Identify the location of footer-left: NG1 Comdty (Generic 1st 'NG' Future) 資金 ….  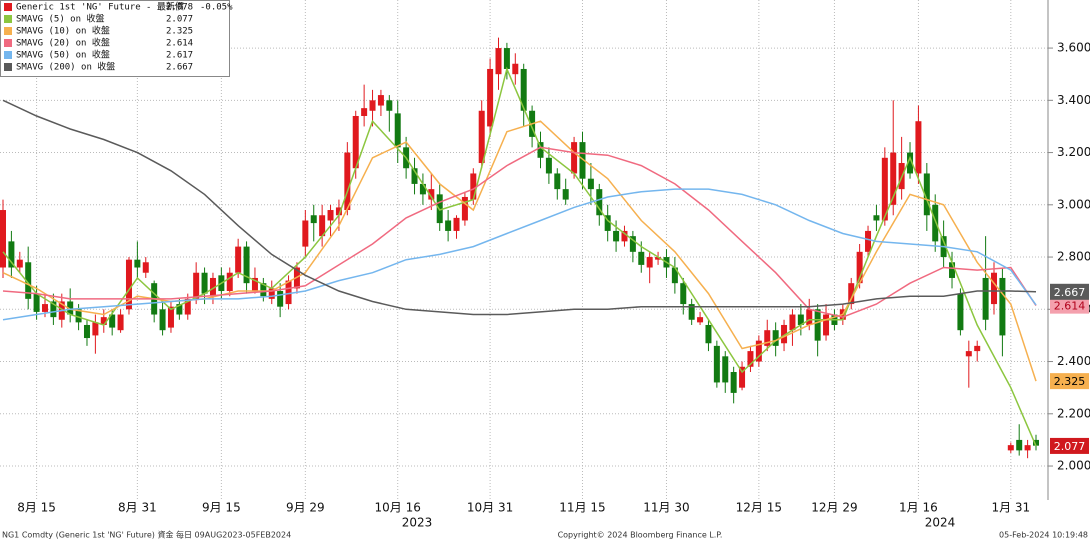
(146, 535).